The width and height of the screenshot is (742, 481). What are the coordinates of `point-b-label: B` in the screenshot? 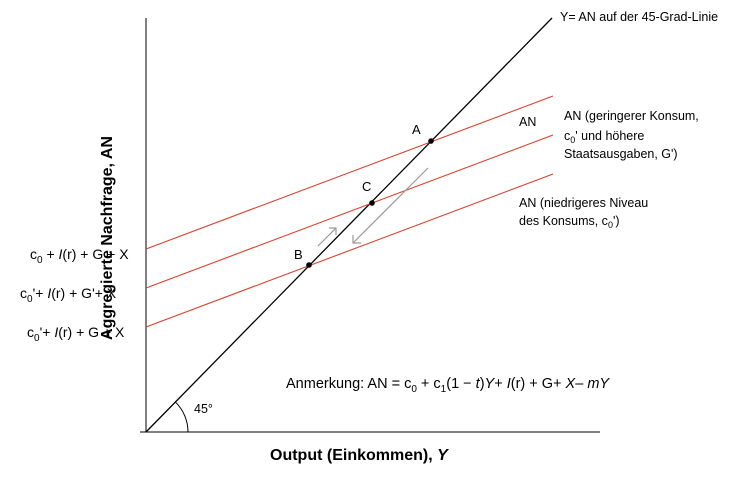 It's located at (298, 254).